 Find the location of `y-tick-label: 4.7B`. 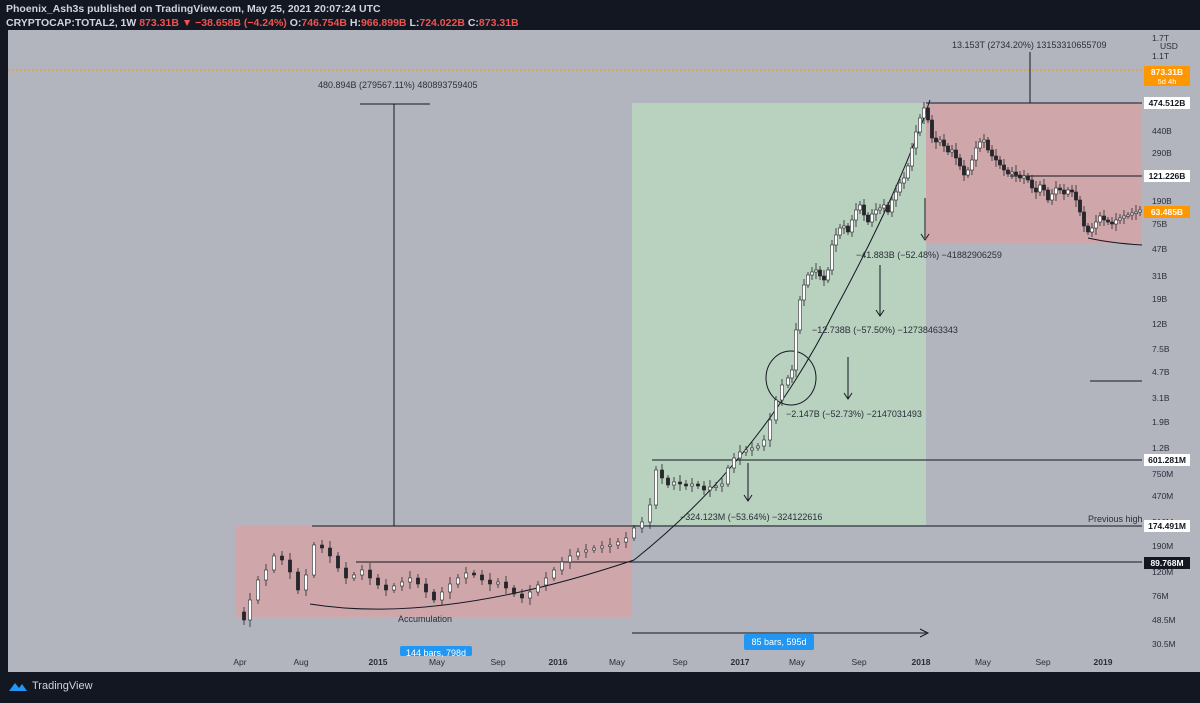

y-tick-label: 4.7B is located at coordinates (1161, 372).